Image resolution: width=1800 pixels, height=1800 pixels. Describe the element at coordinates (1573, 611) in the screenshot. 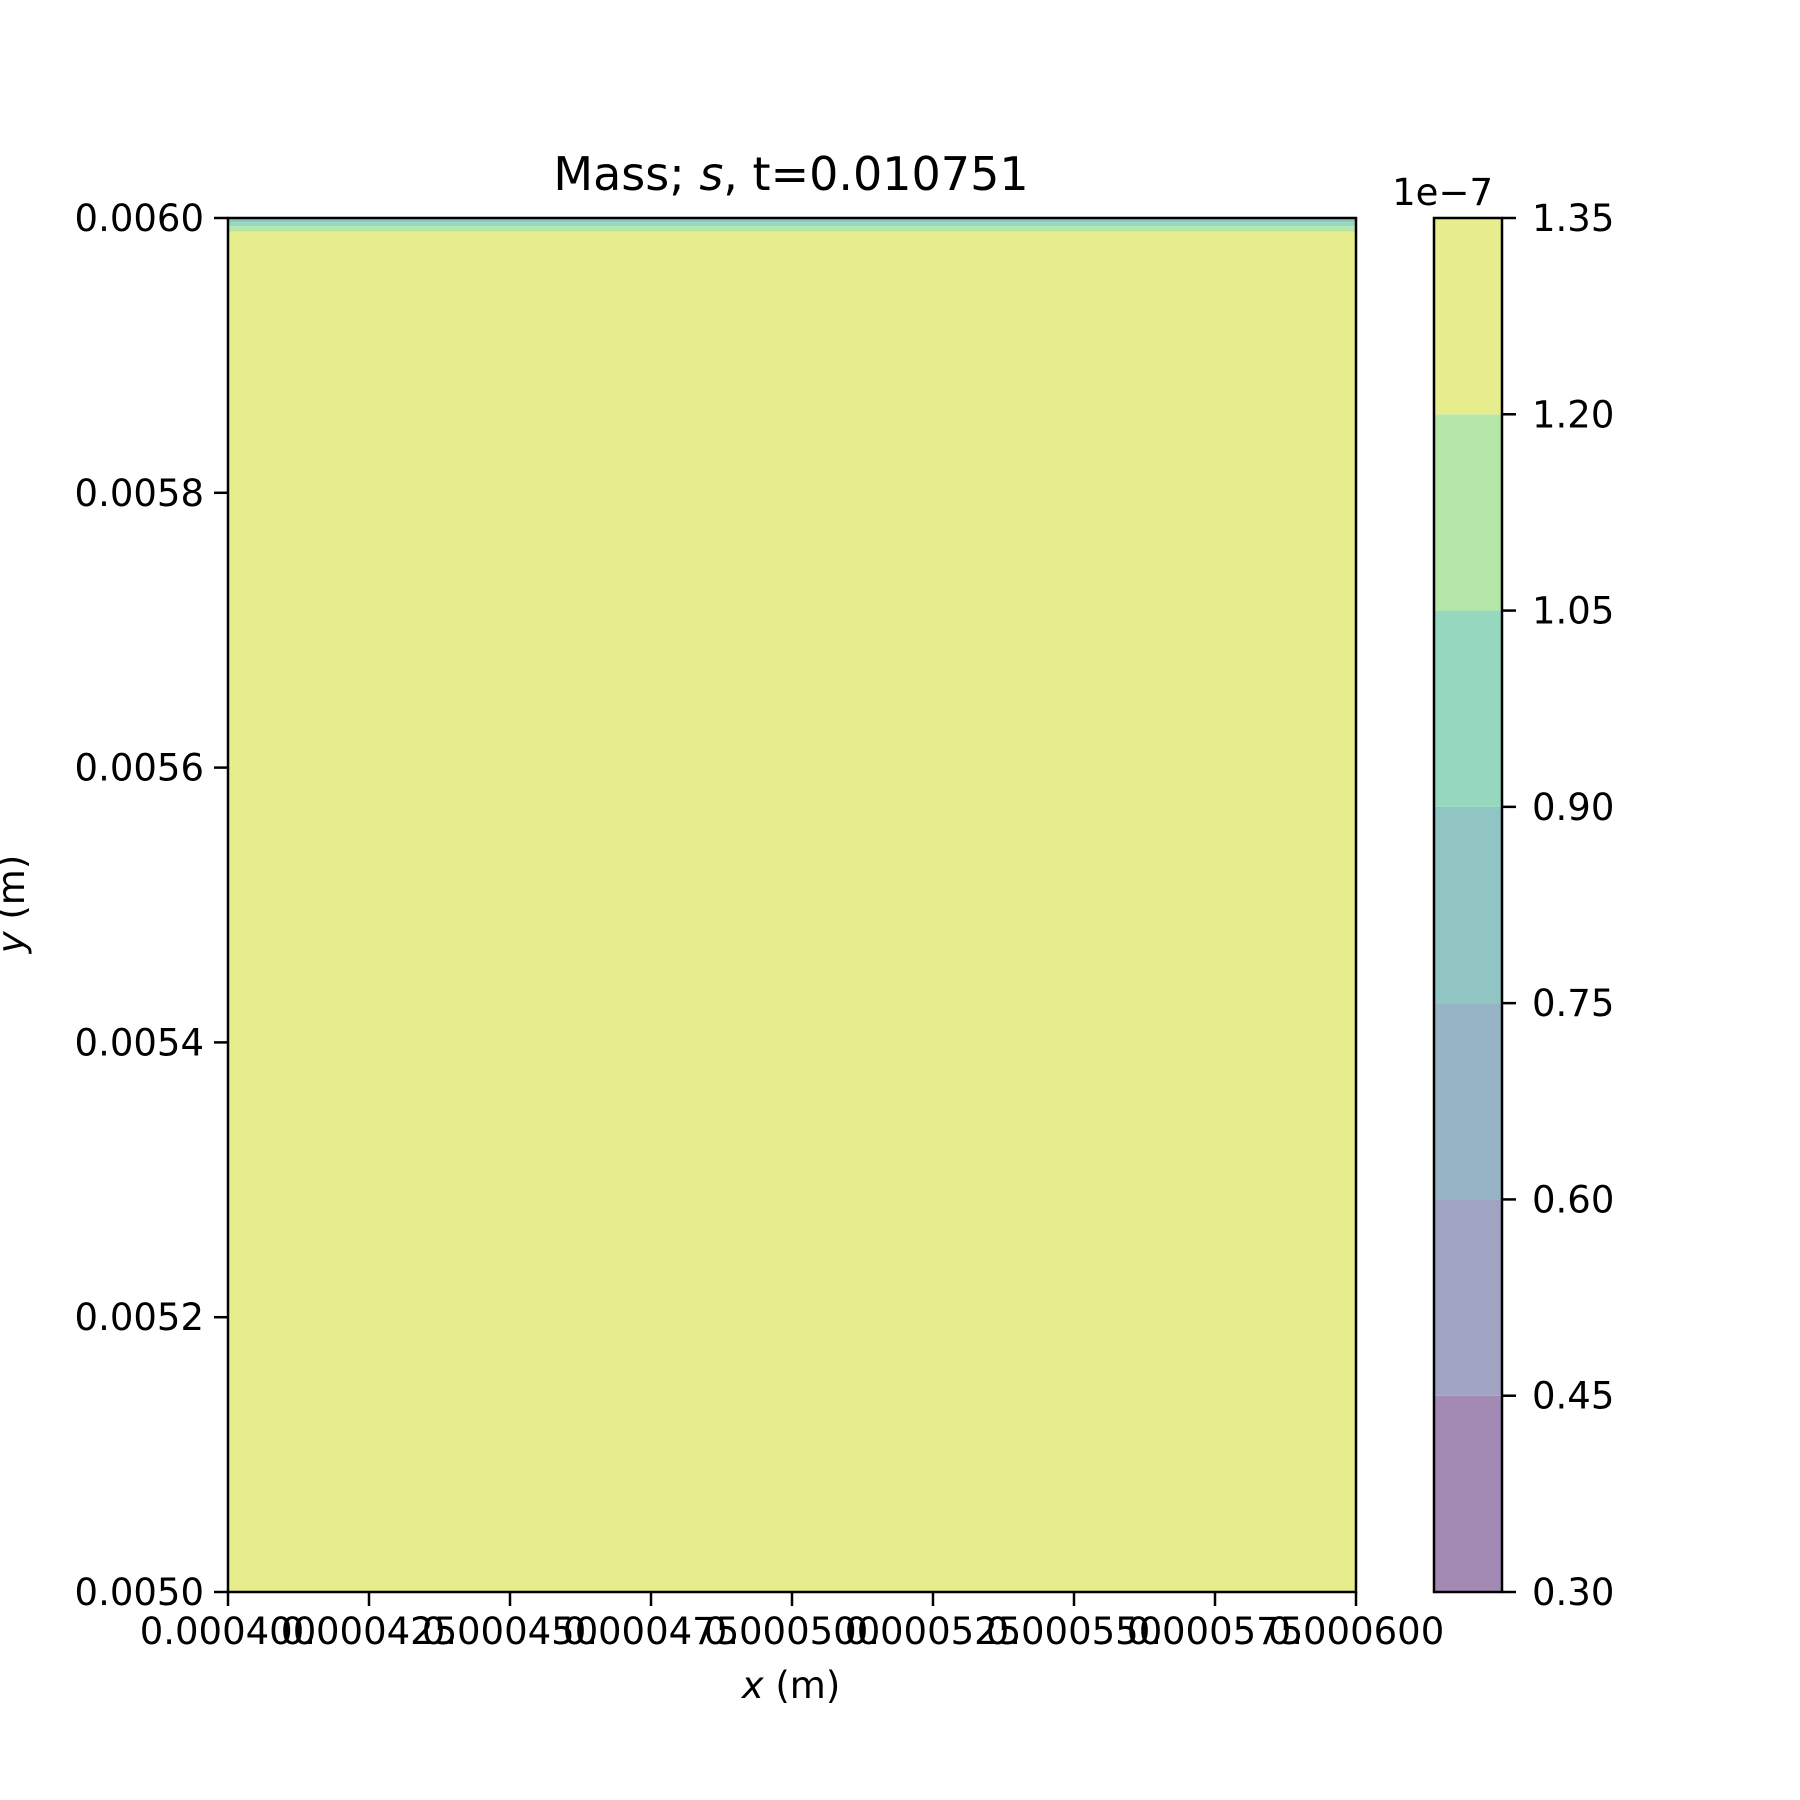

I see `colorbar-tick-label: 1.05` at that location.